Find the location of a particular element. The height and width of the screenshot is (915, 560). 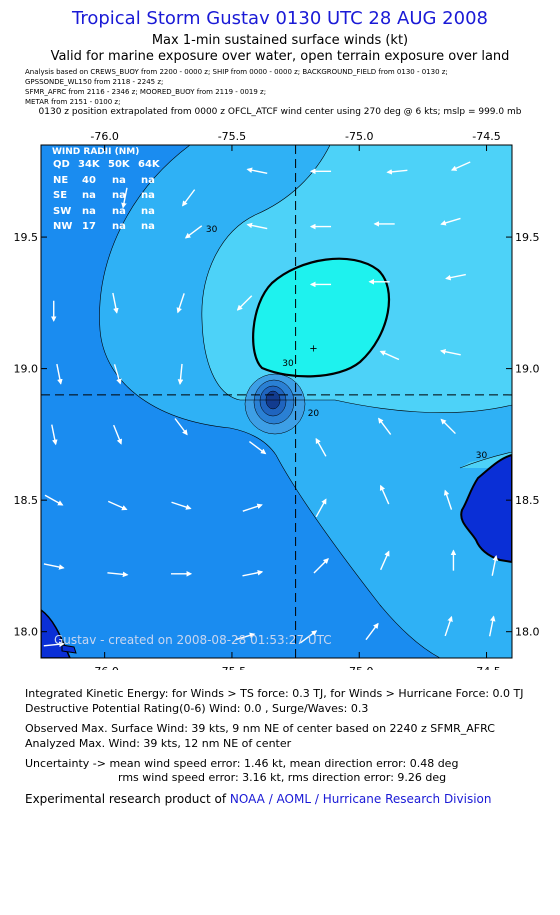

y-tick-label-right: 18.0 is located at coordinates (527, 632).